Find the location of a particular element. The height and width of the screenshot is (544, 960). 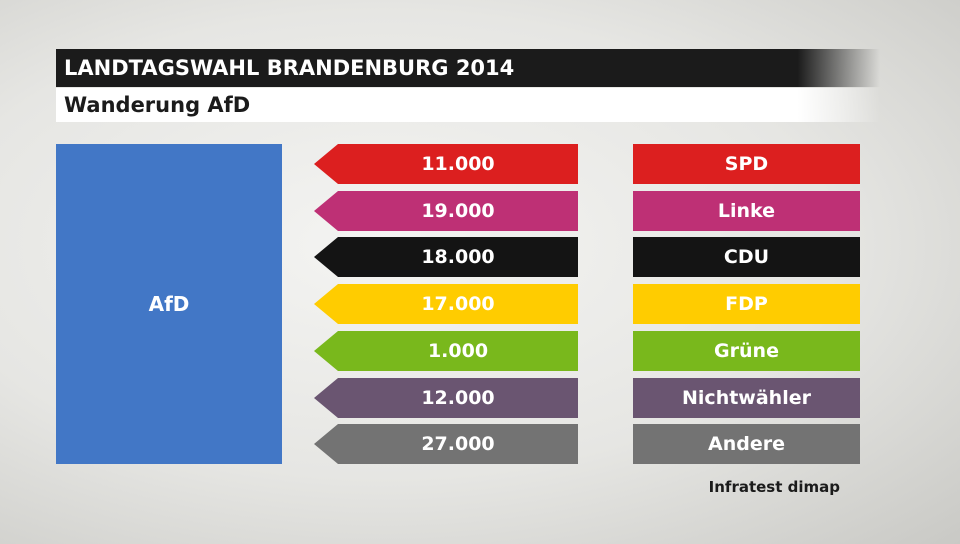

party-label-4: FDP is located at coordinates (746, 304).